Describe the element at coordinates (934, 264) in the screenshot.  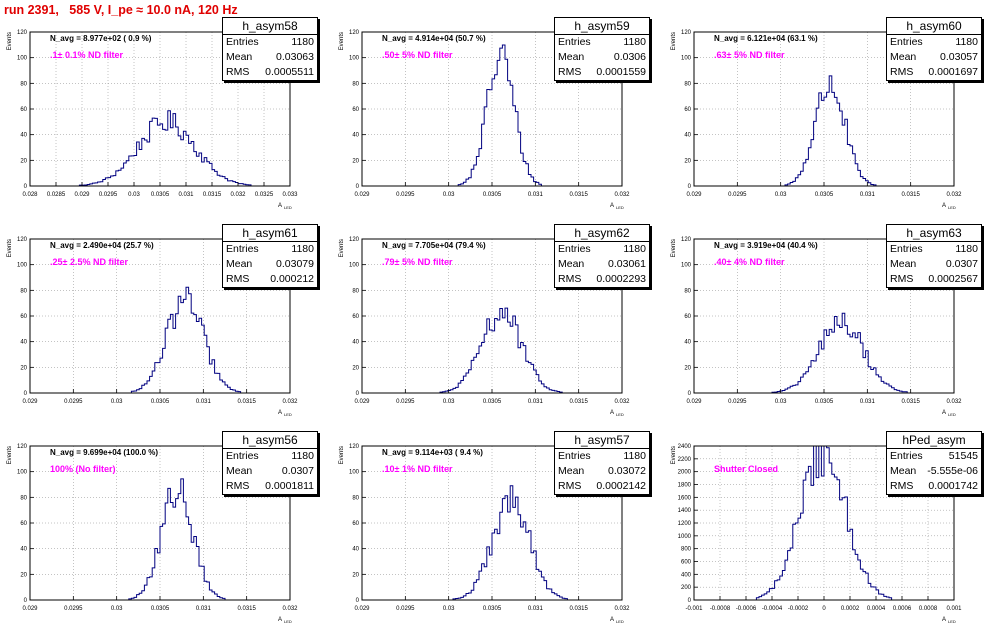
I see `stats-row-mean: Mean 0.0307` at that location.